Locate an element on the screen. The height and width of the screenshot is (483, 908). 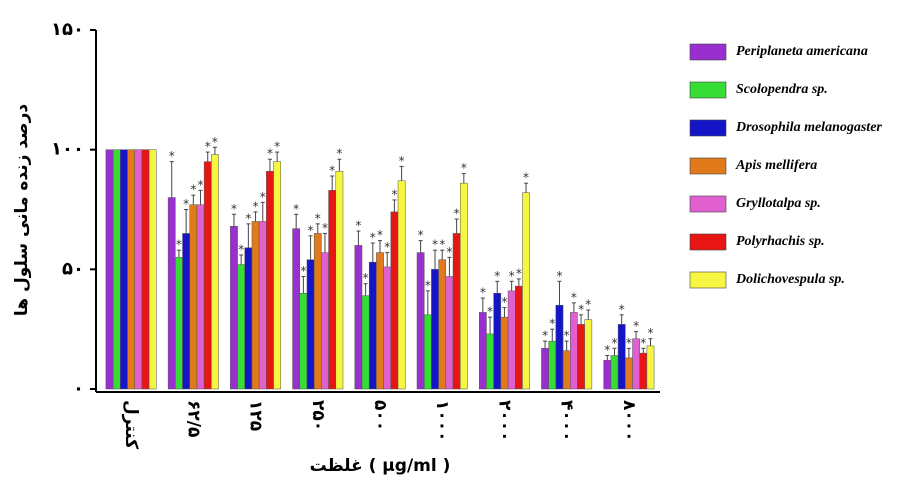
legend-label: Polyrhachis sp. is located at coordinates (780, 241).